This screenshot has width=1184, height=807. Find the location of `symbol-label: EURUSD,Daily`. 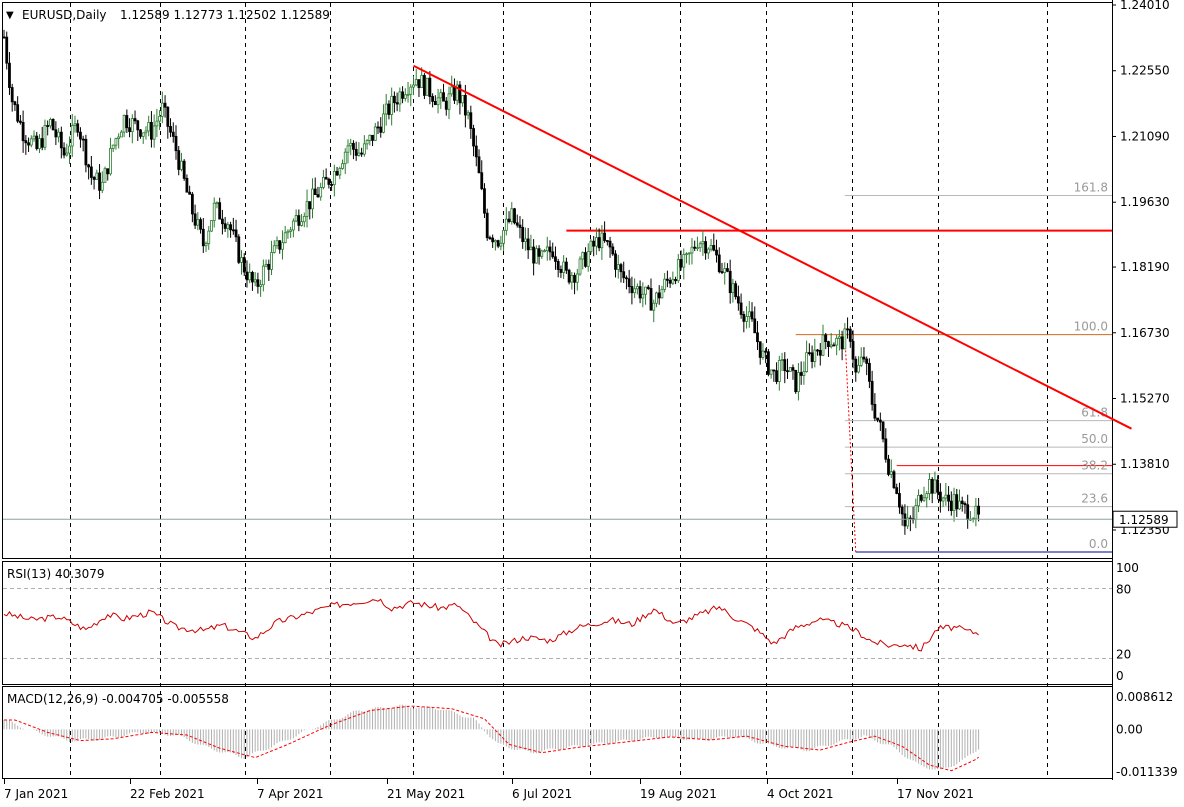

symbol-label: EURUSD,Daily is located at coordinates (64, 15).